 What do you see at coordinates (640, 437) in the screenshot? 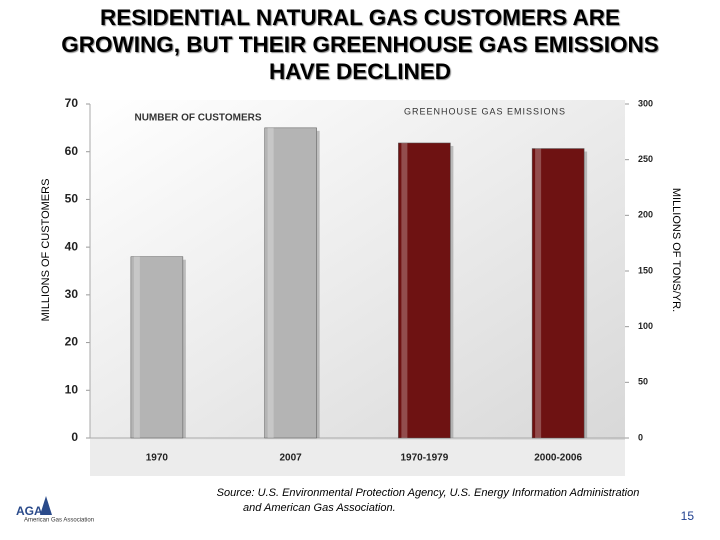
I see `y2-tick-label: 0` at bounding box center [640, 437].